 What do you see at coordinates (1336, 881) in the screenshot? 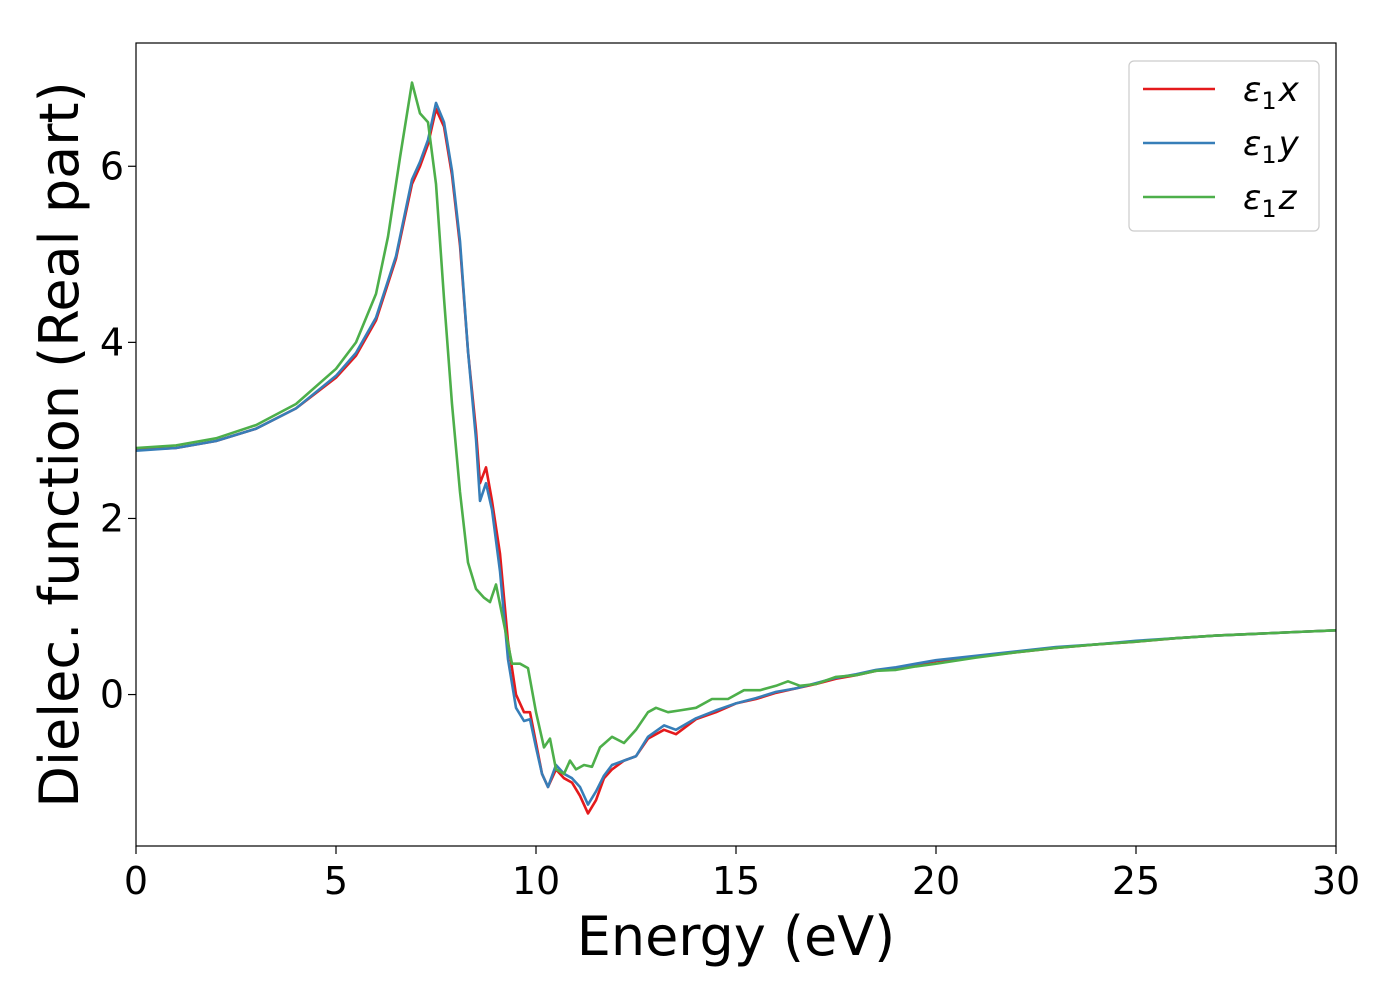
I see `x-tick-label: 30` at bounding box center [1336, 881].